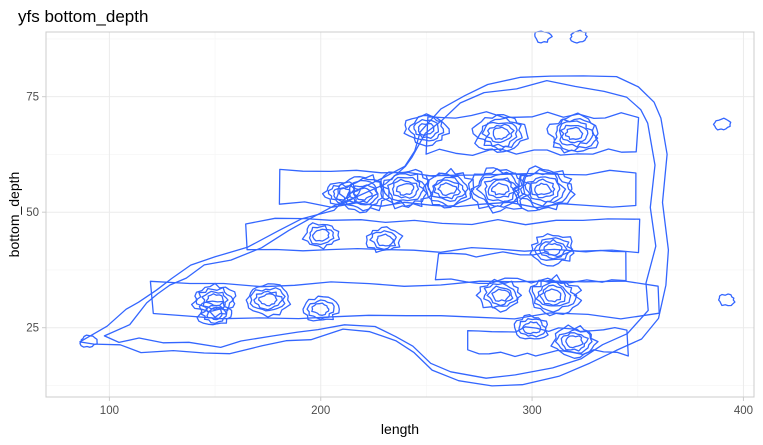  Describe the element at coordinates (109, 411) in the screenshot. I see `x-tick-label: 100` at that location.